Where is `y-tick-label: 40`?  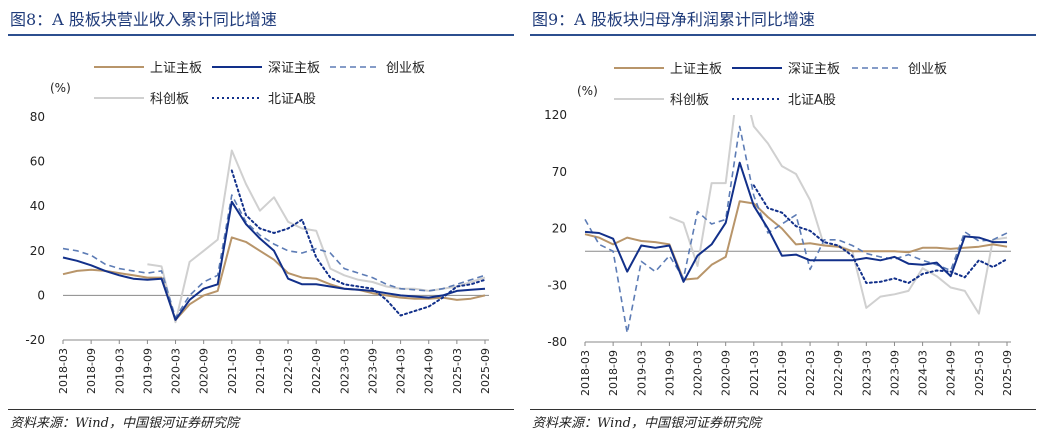 y-tick-label: 40 is located at coordinates (37, 206).